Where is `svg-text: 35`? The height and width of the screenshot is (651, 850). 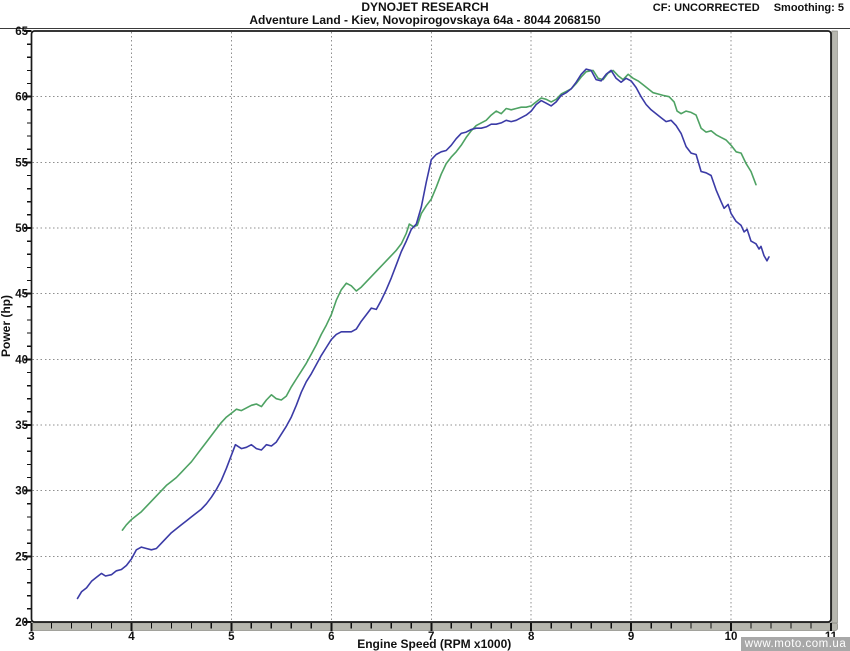
svg-text: 35 is located at coordinates (21, 426).